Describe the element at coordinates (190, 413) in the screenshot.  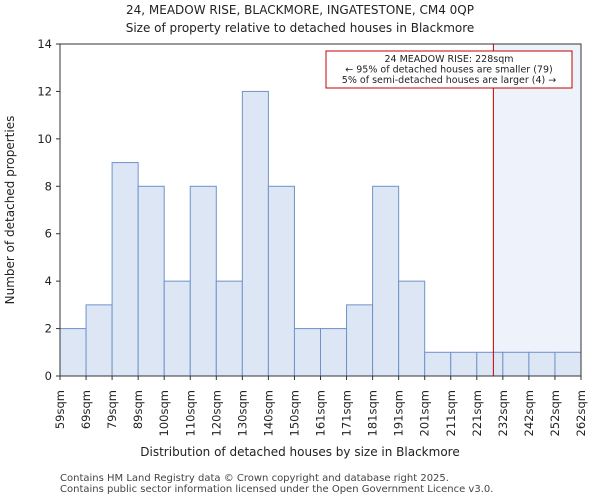
I see `x-tick-label-110sqm: 110sqm` at that location.